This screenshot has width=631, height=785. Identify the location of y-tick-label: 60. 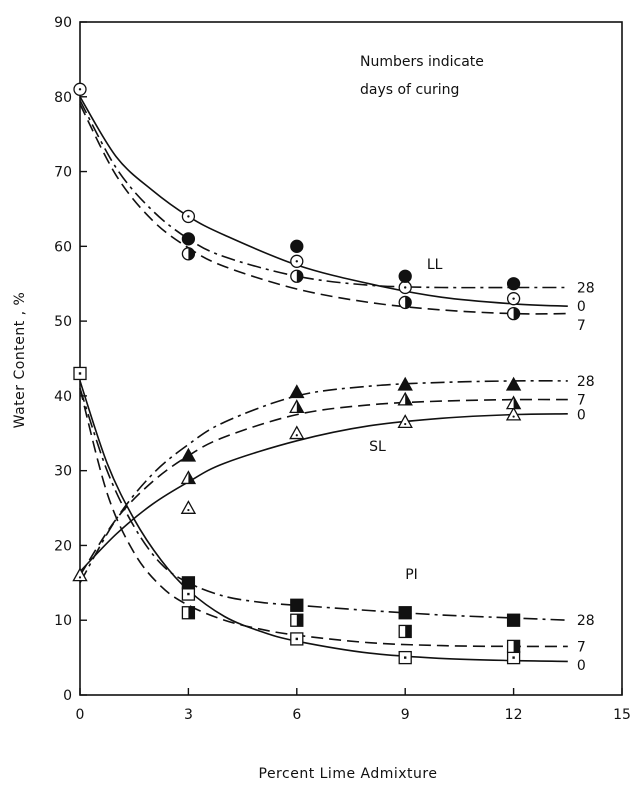
(63, 247).